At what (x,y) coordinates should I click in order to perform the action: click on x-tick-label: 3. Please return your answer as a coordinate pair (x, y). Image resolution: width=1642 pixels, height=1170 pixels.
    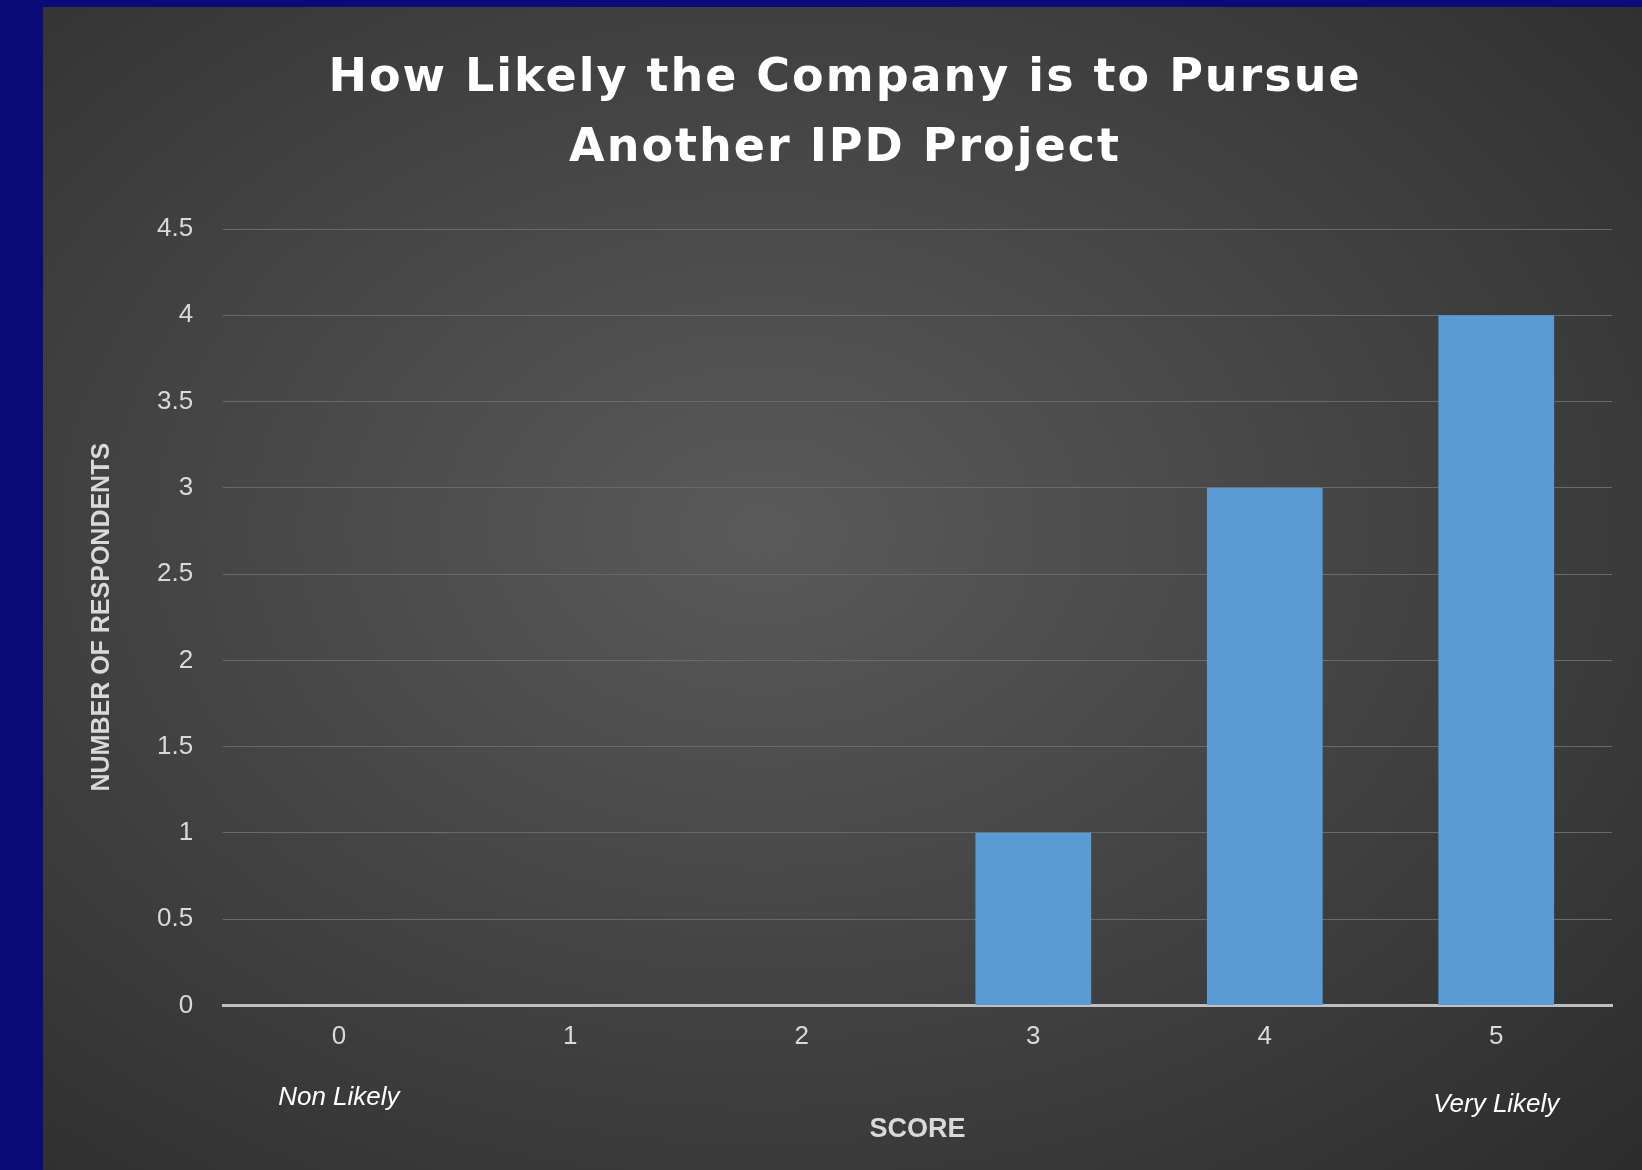
    Looking at the image, I should click on (1033, 1035).